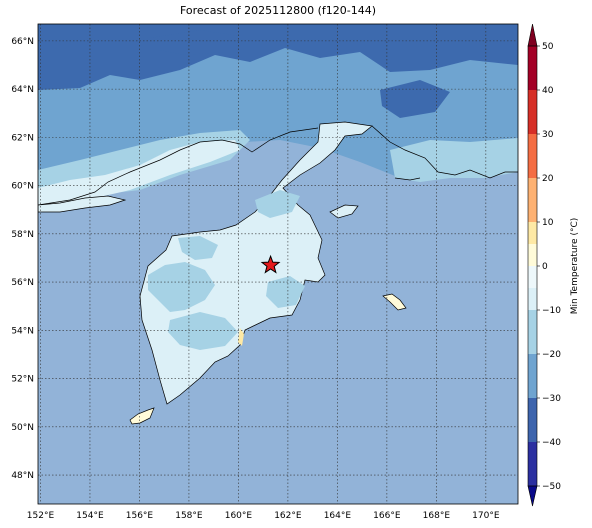 The width and height of the screenshot is (592, 528). I want to click on longitude-label: 158°E, so click(189, 516).